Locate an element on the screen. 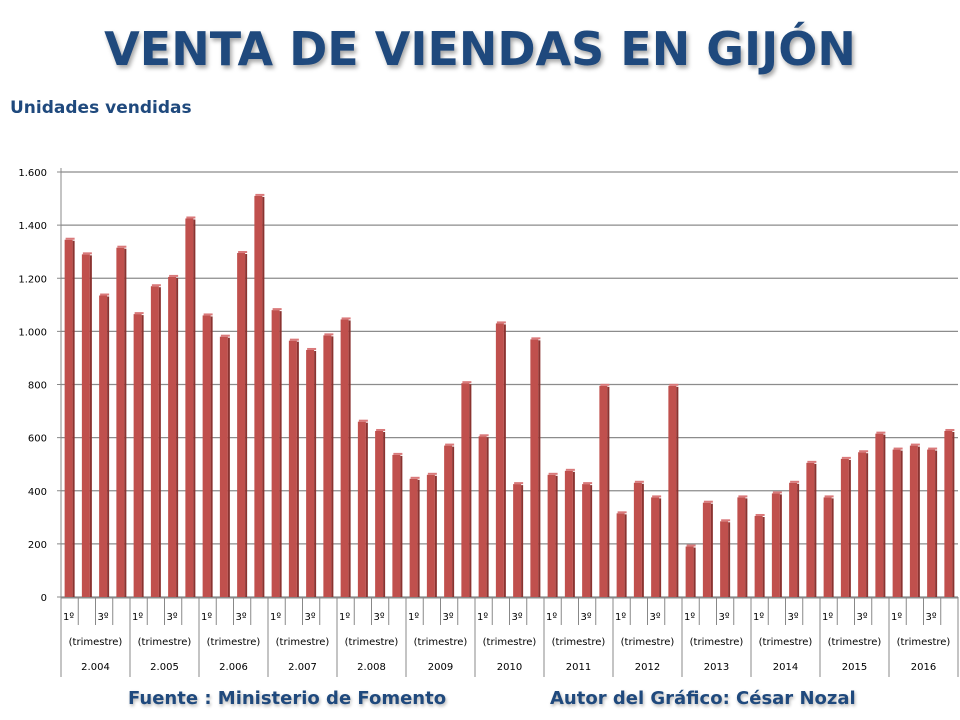 The height and width of the screenshot is (720, 960). author-note: Autor del Gráfico: César Nozal is located at coordinates (703, 698).